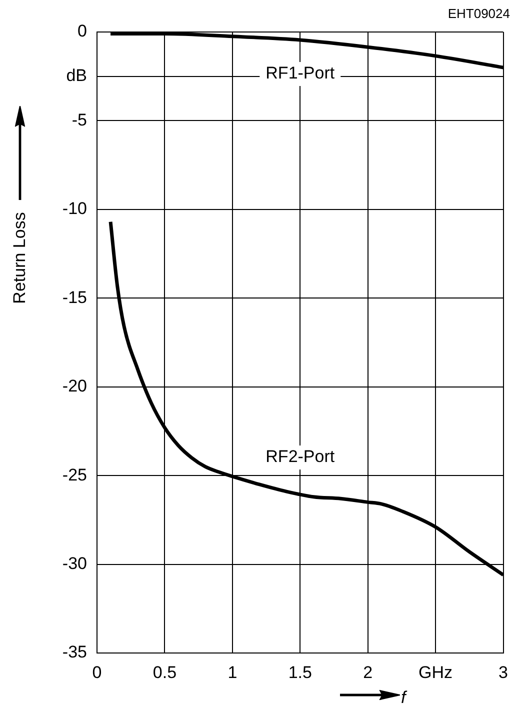  What do you see at coordinates (479, 13) in the screenshot?
I see `text: EHT09024` at bounding box center [479, 13].